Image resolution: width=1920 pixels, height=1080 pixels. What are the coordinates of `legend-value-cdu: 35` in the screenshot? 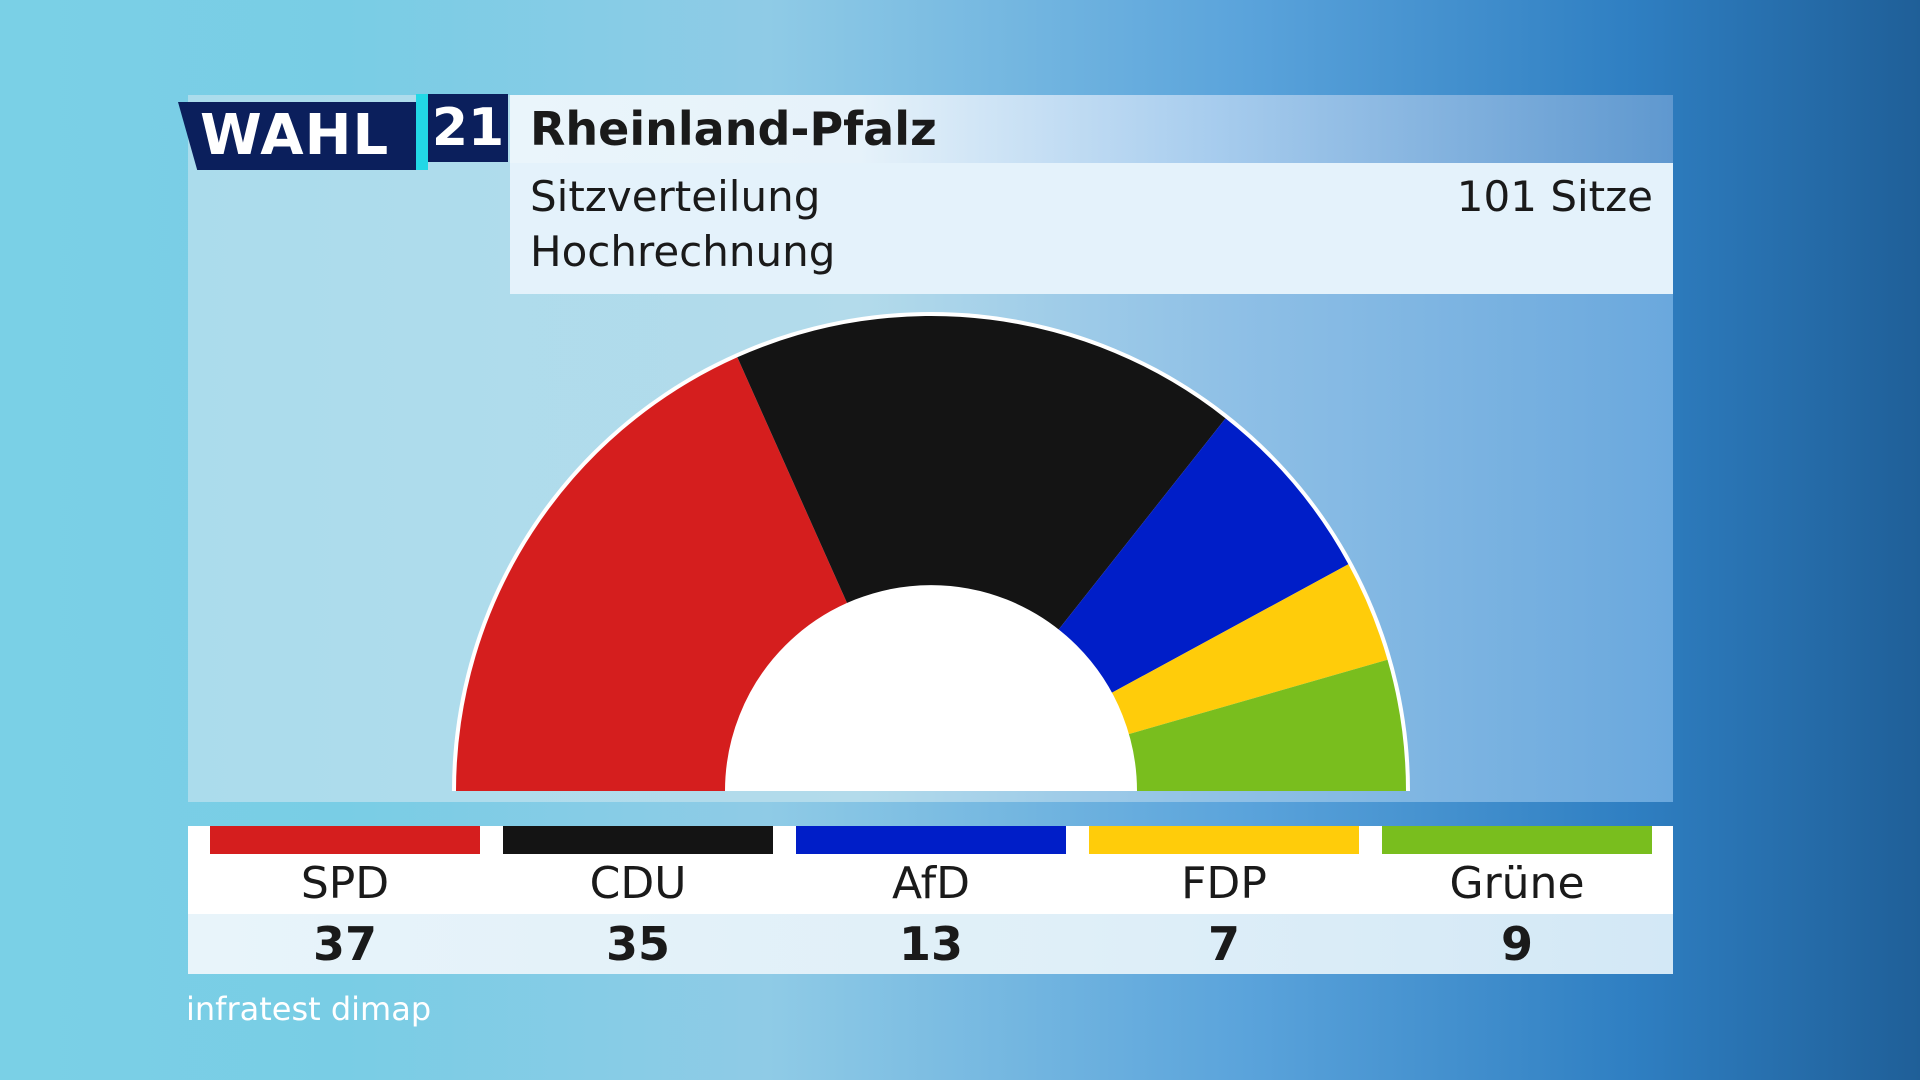 It's located at (637, 944).